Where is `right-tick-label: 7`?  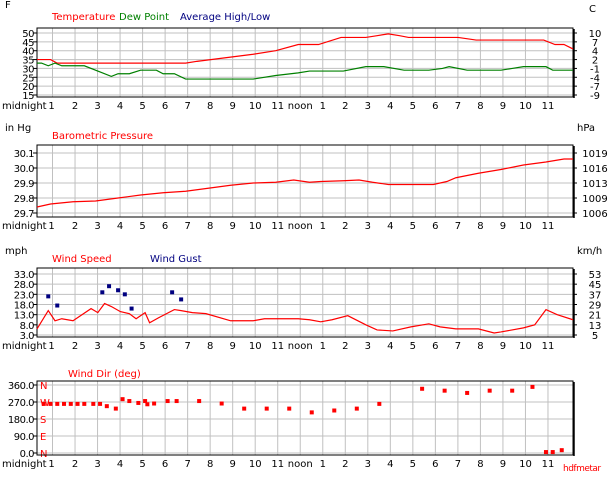 right-tick-label: 7 is located at coordinates (595, 43).